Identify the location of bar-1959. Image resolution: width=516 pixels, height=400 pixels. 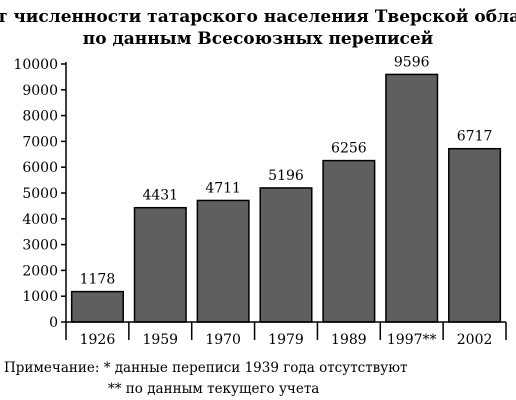
(160, 264).